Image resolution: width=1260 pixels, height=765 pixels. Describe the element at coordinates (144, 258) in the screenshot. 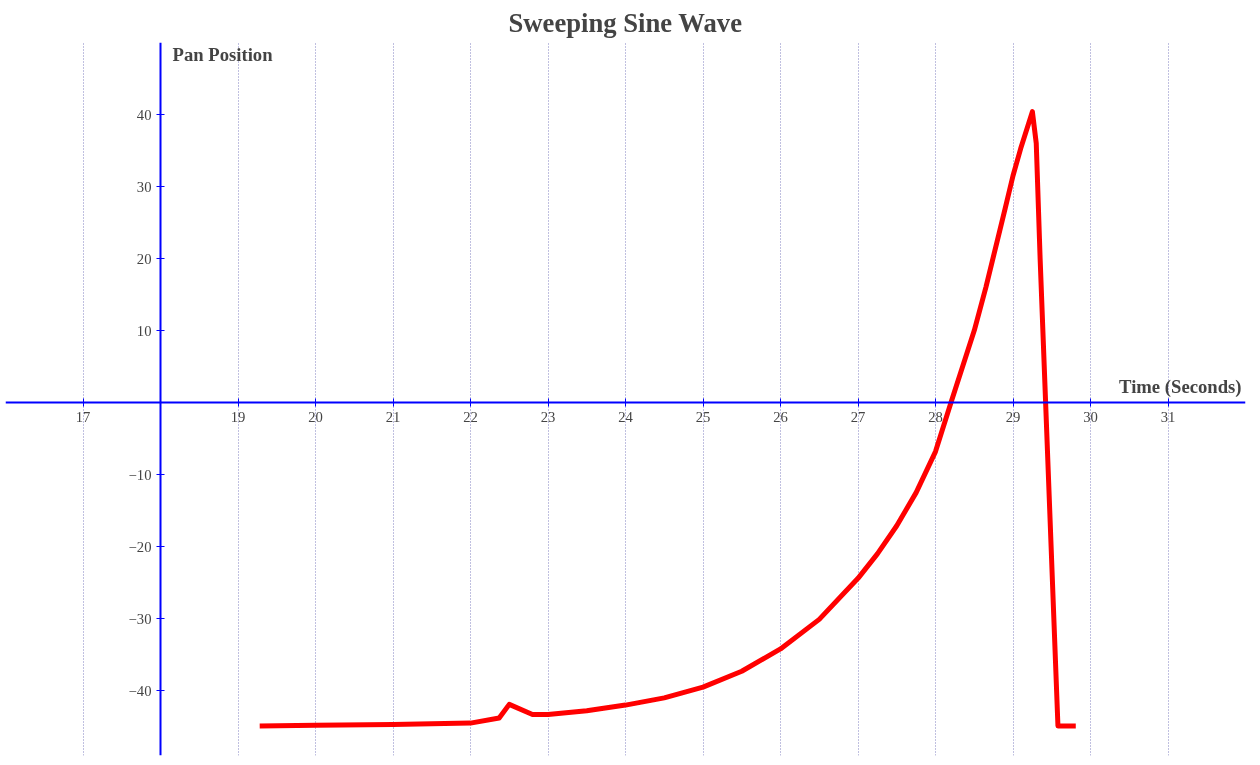

I see `y-tick-label: 20` at that location.